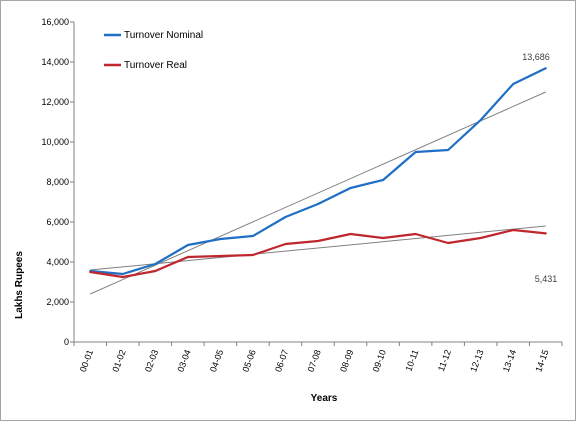  What do you see at coordinates (153, 50) in the screenshot?
I see `legend: Turnover Nominal Turnover Real` at bounding box center [153, 50].